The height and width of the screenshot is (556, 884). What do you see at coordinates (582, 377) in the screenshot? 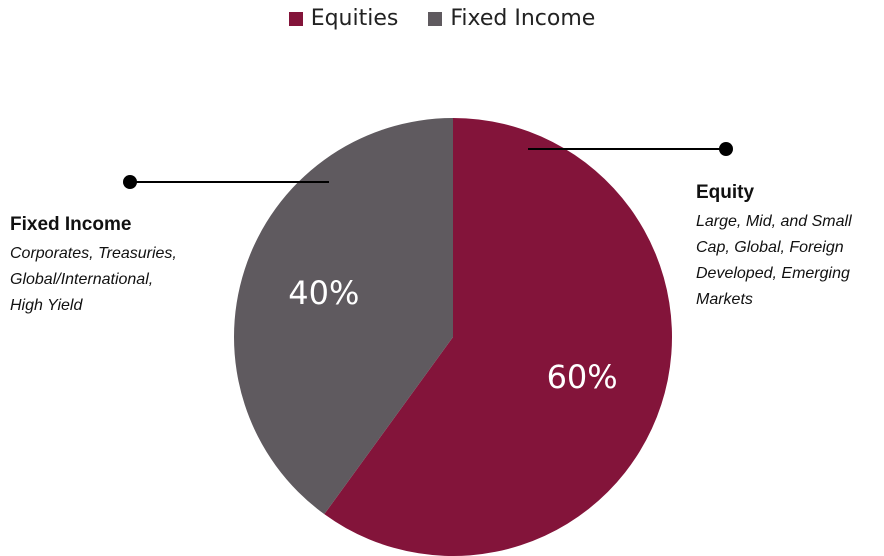
I see `data-label-equities: 60%` at bounding box center [582, 377].